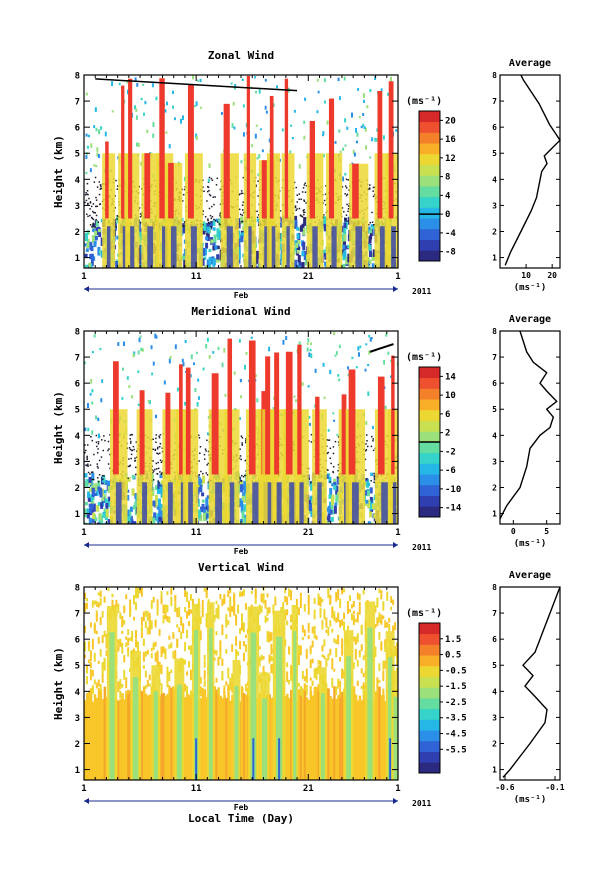  Describe the element at coordinates (552, 275) in the screenshot. I see `average-x-tick-label: 20` at that location.